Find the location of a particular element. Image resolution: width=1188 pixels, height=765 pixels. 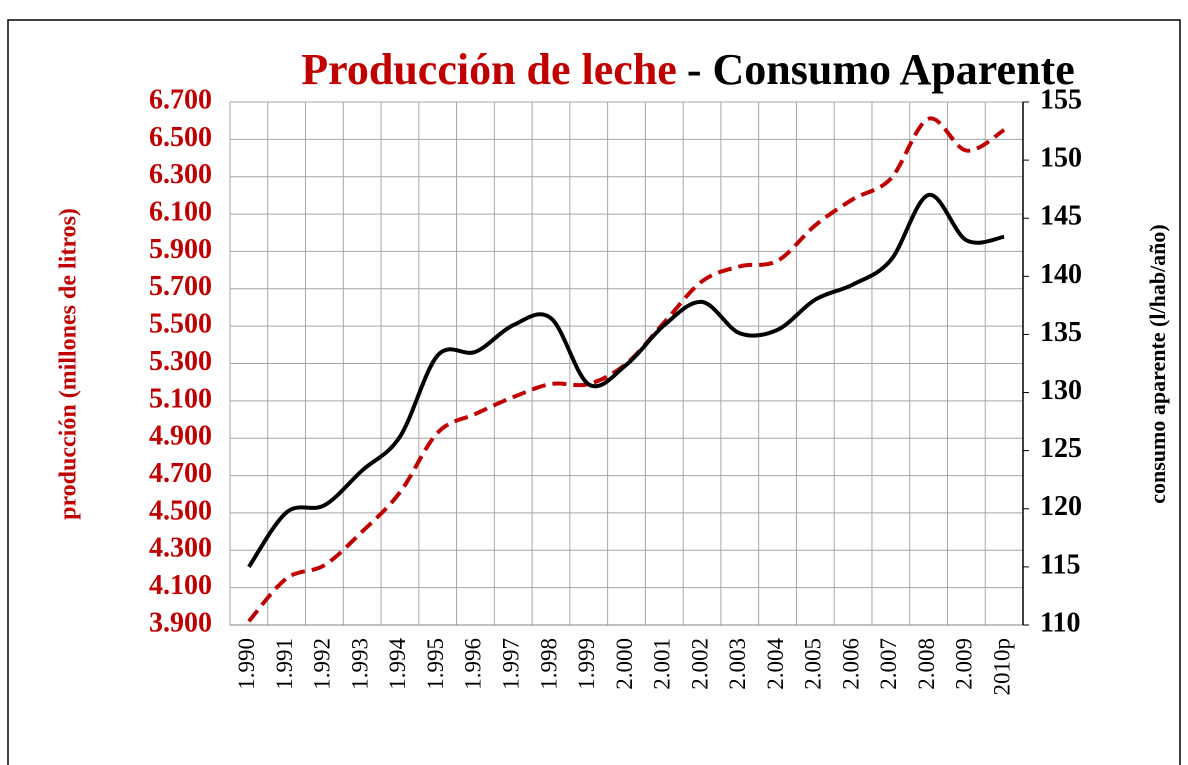

x-tick-label: 2.007 is located at coordinates (888, 664).